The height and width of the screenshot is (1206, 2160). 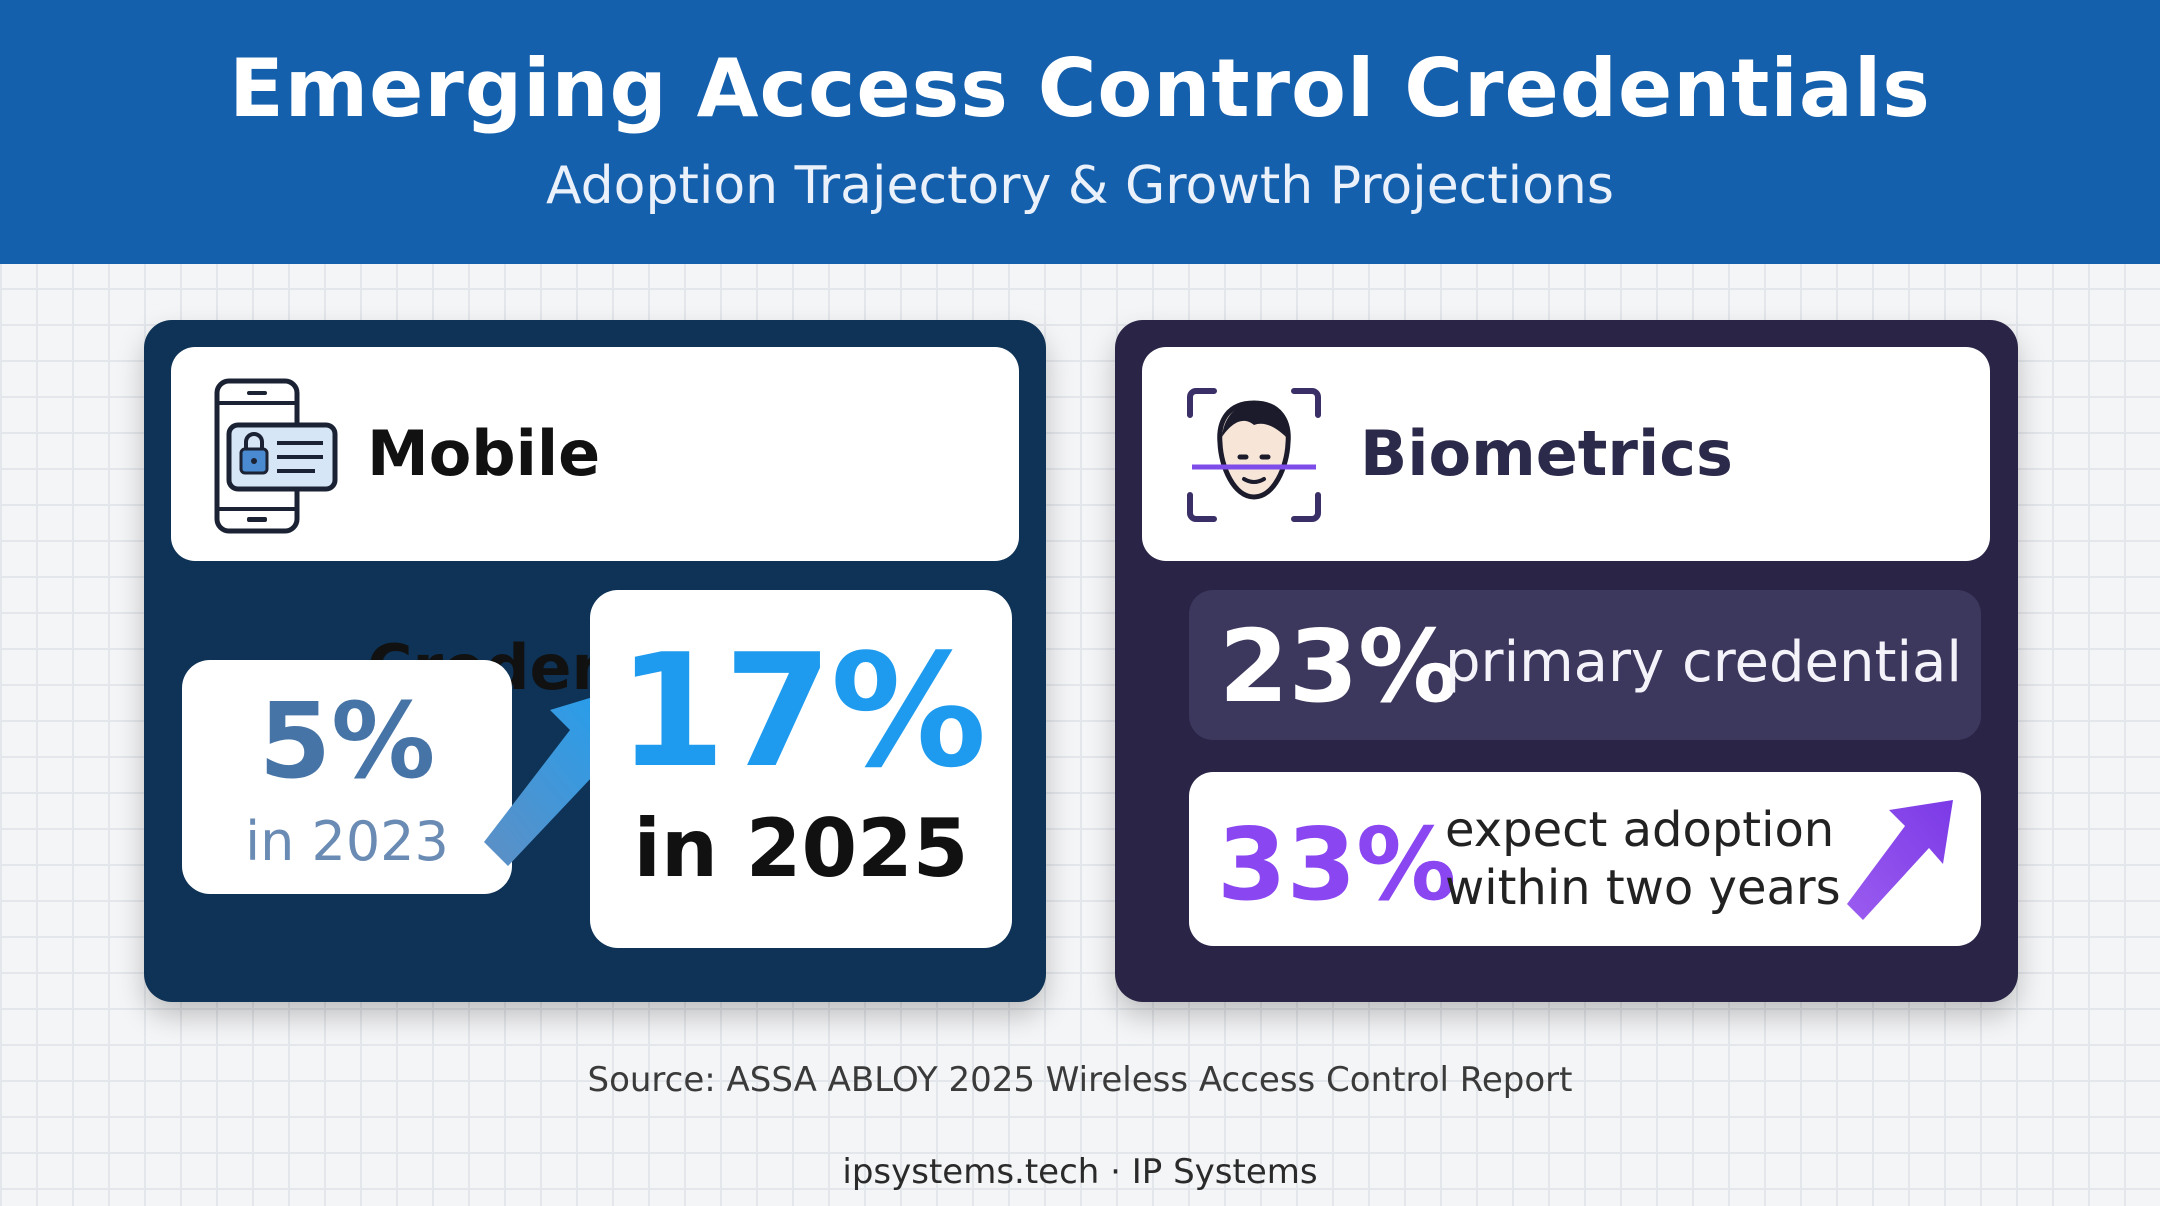 What do you see at coordinates (801, 848) in the screenshot?
I see `mobile-2025-caption: in 2025` at bounding box center [801, 848].